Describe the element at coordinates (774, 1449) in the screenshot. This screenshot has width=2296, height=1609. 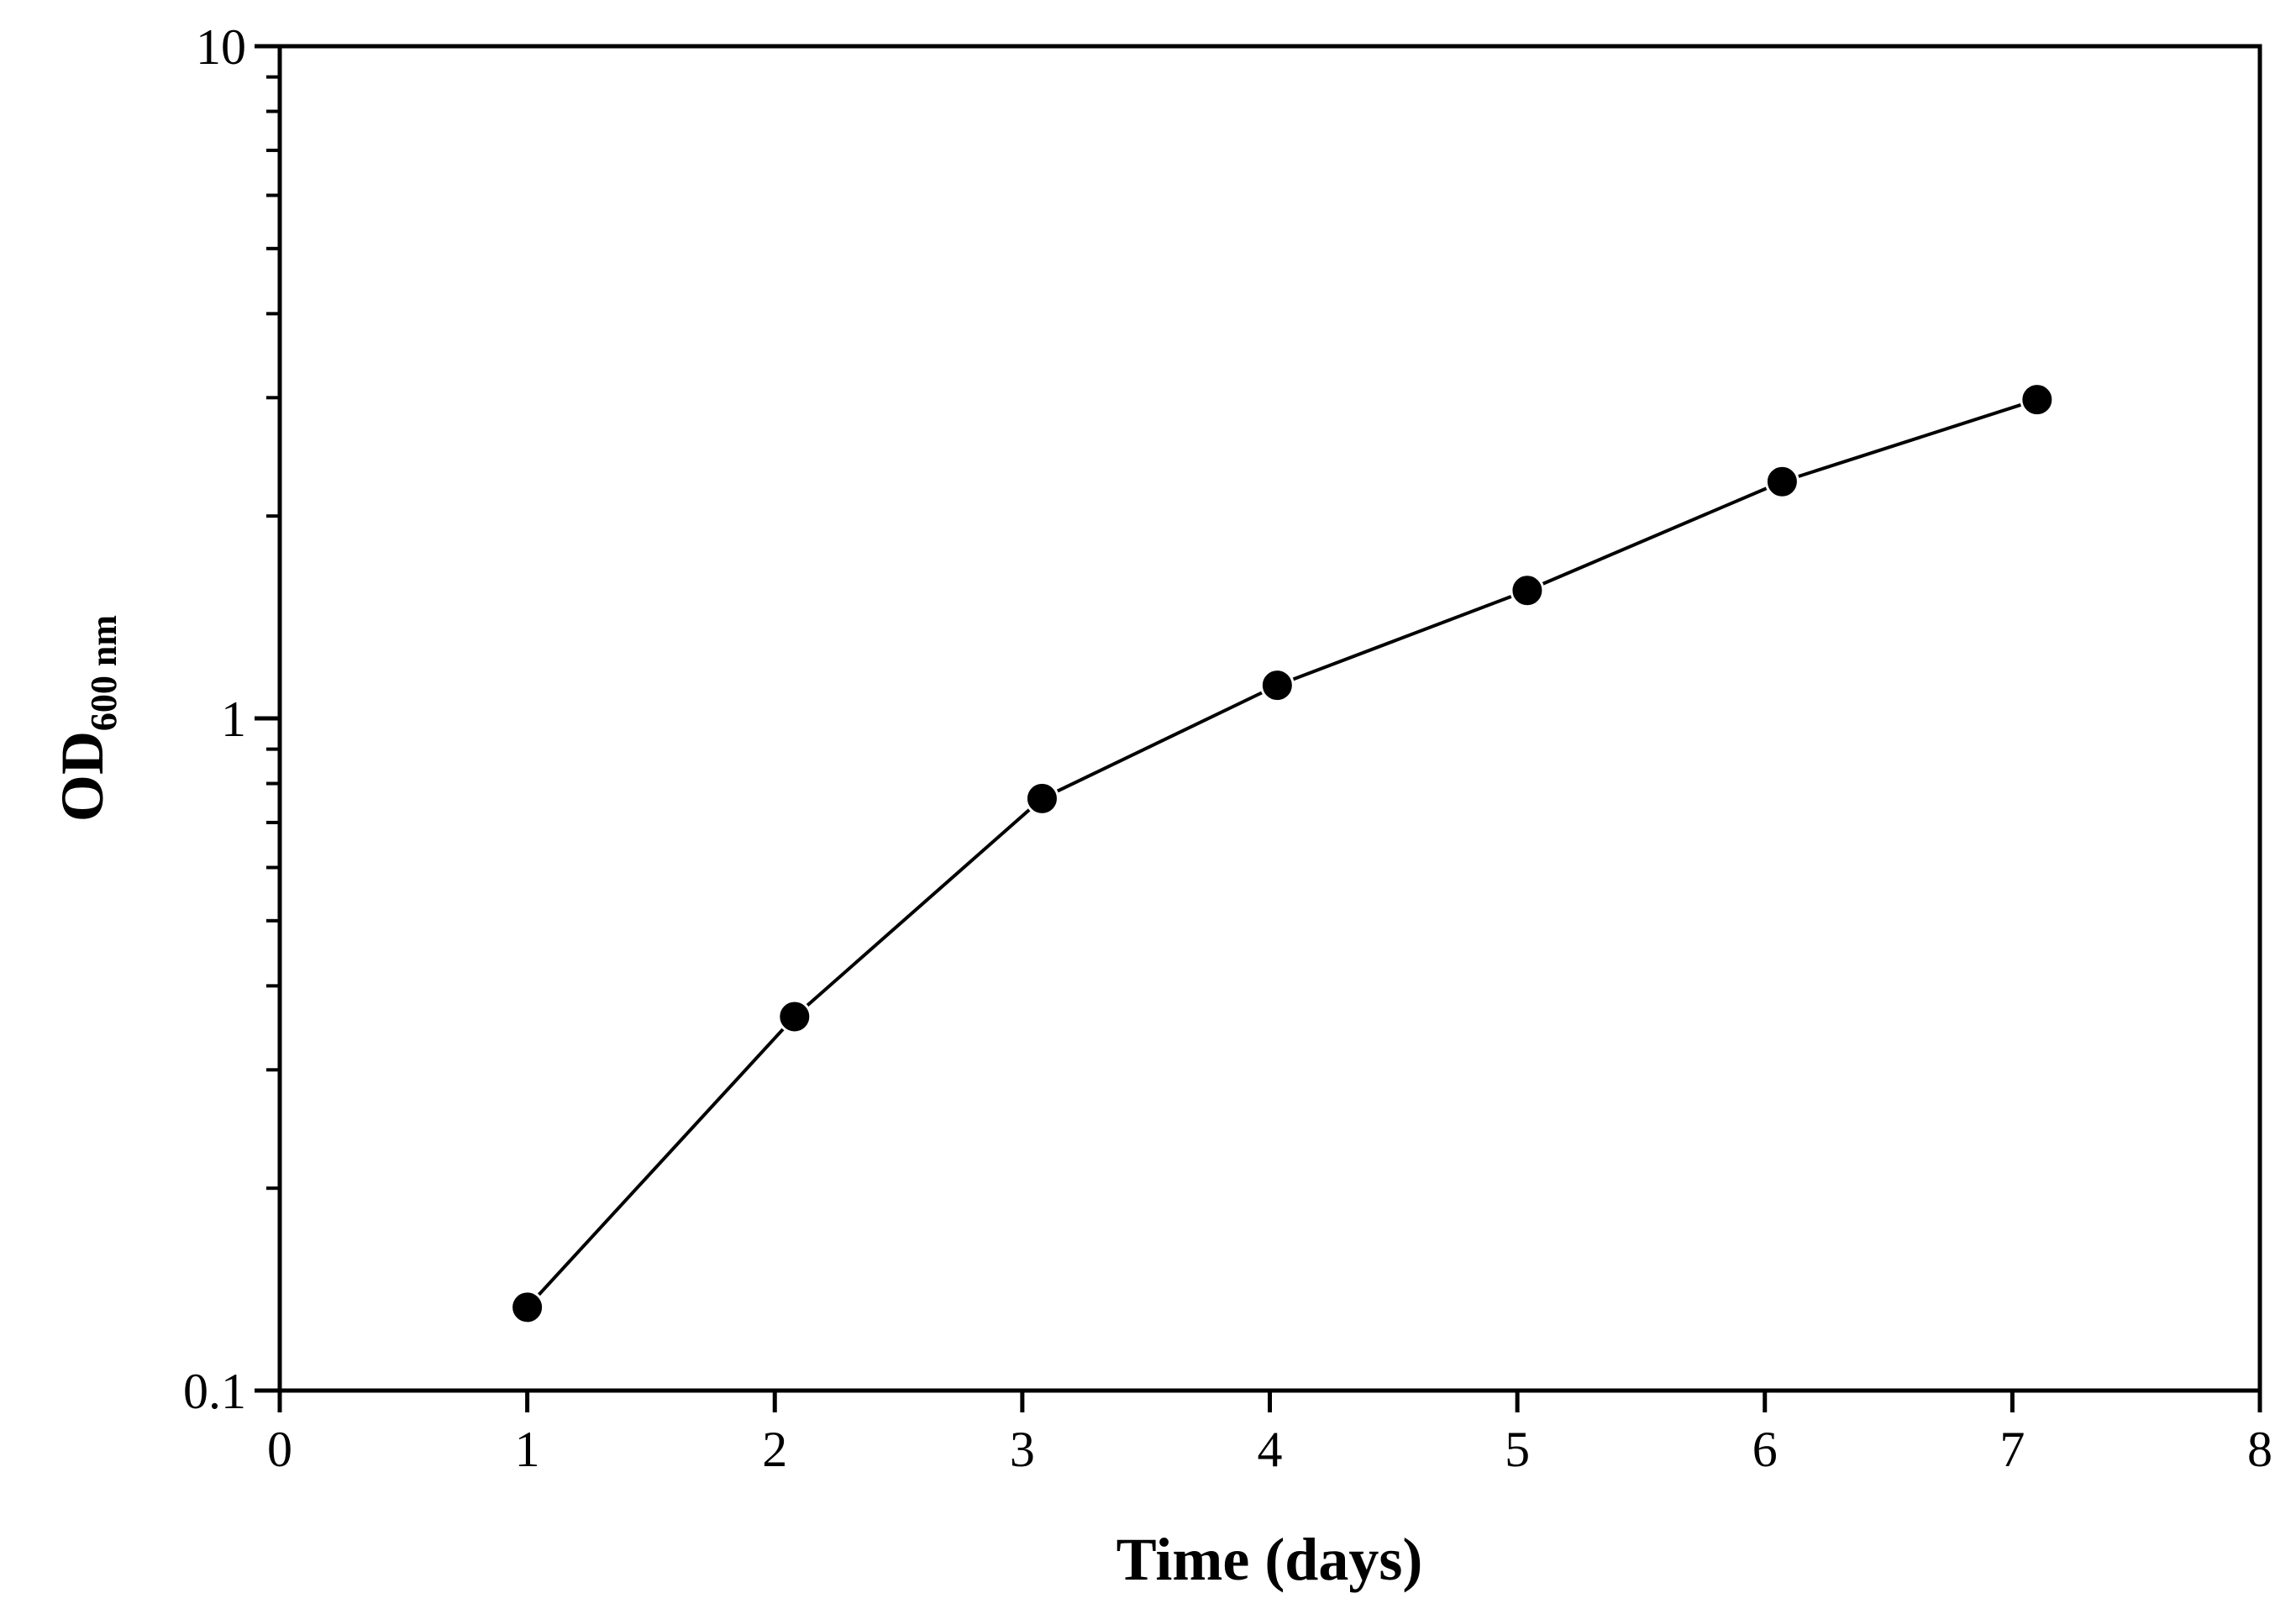
I see `x-tick-label: 2` at that location.